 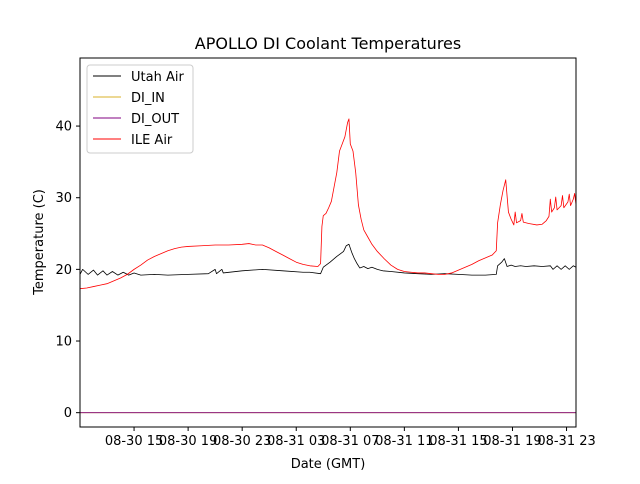 I want to click on legend-label-di-in: DI_IN, so click(x=148, y=98).